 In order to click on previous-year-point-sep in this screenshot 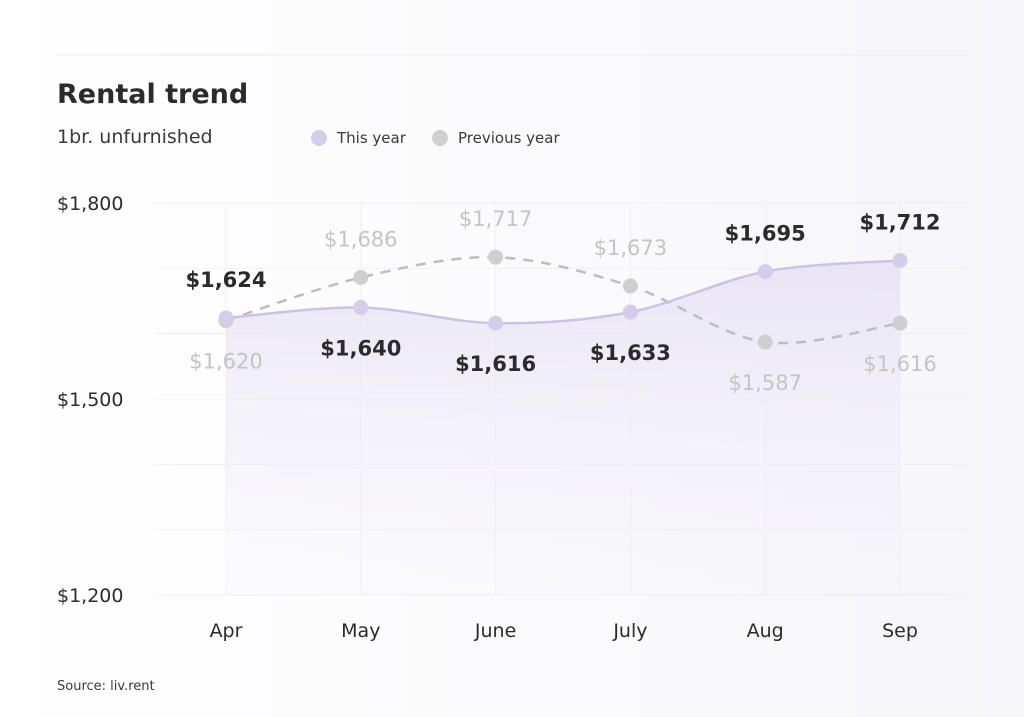, I will do `click(900, 323)`.